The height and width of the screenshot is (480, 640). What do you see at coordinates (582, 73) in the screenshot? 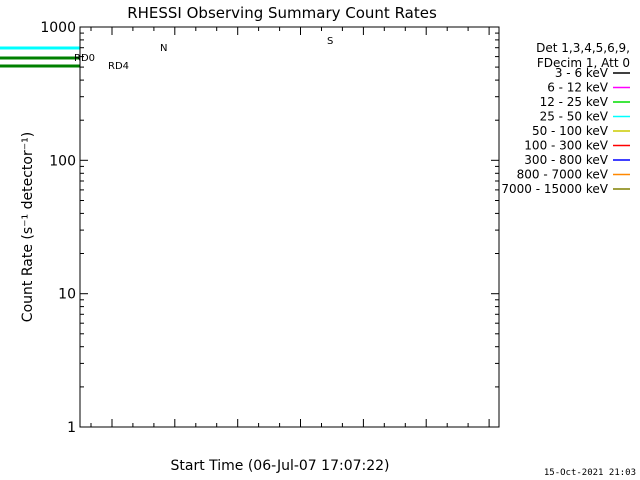
I see `legend-label-3-6-kev: 3 - 6 keV` at bounding box center [582, 73].